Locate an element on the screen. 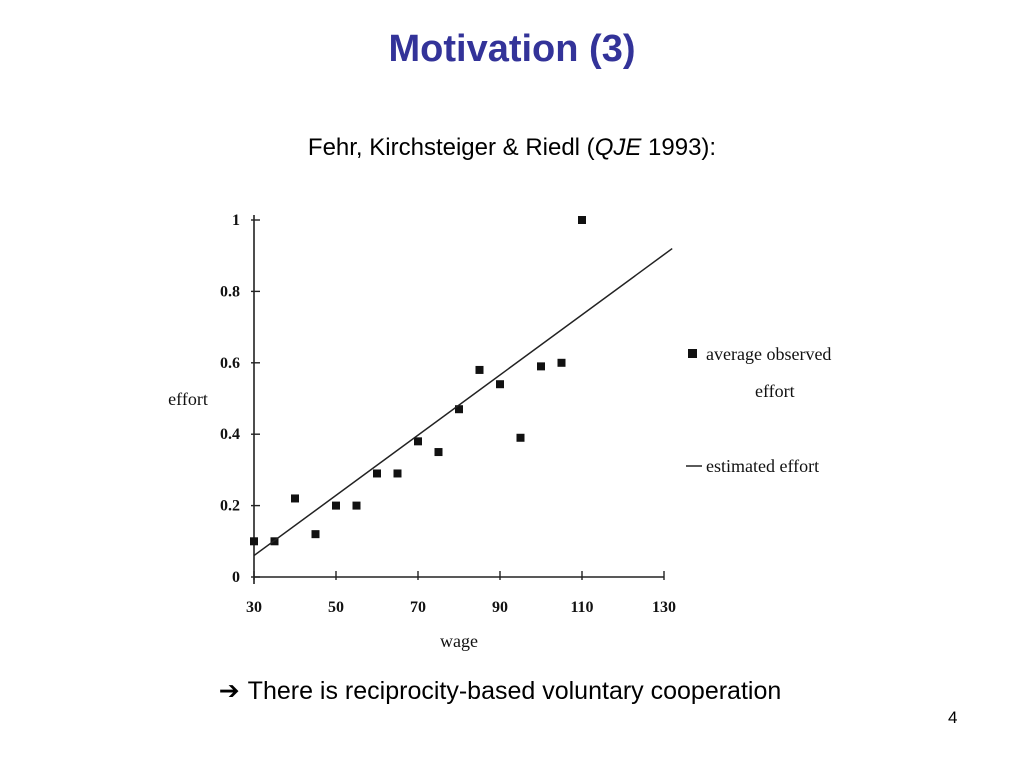 Image resolution: width=1024 pixels, height=768 pixels. y-tick-label: 0 is located at coordinates (236, 577).